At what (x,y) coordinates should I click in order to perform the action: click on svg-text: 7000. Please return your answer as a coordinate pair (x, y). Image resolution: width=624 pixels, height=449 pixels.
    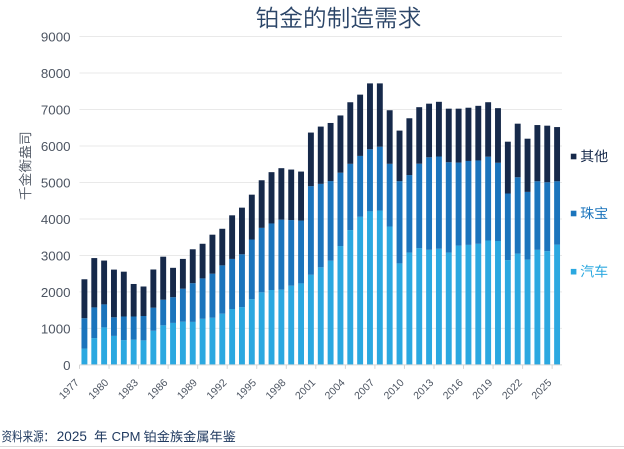
    Looking at the image, I should click on (56, 110).